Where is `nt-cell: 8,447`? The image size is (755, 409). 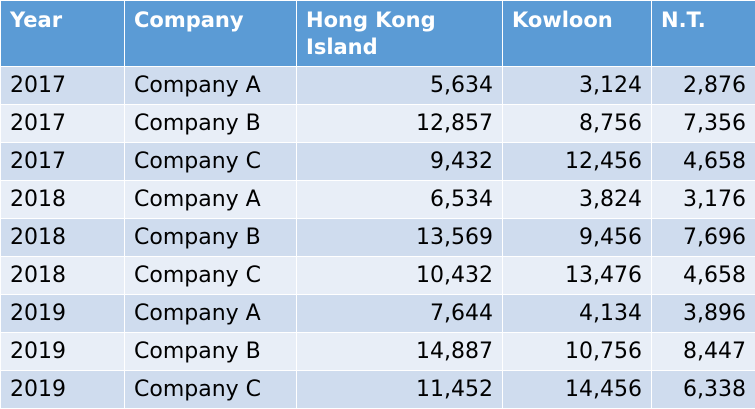 nt-cell: 8,447 is located at coordinates (703, 352).